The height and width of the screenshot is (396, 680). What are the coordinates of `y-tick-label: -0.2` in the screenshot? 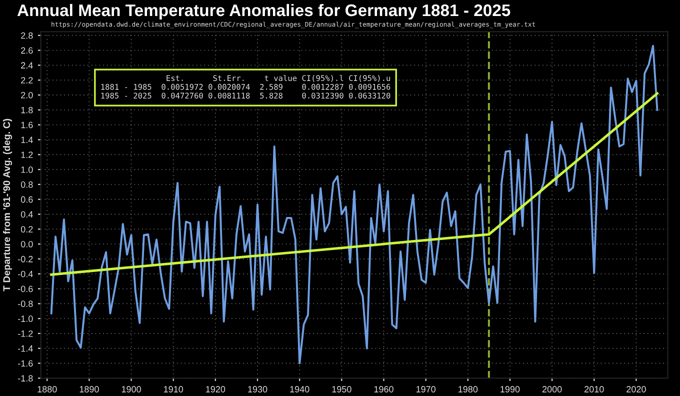 It's located at (25, 259).